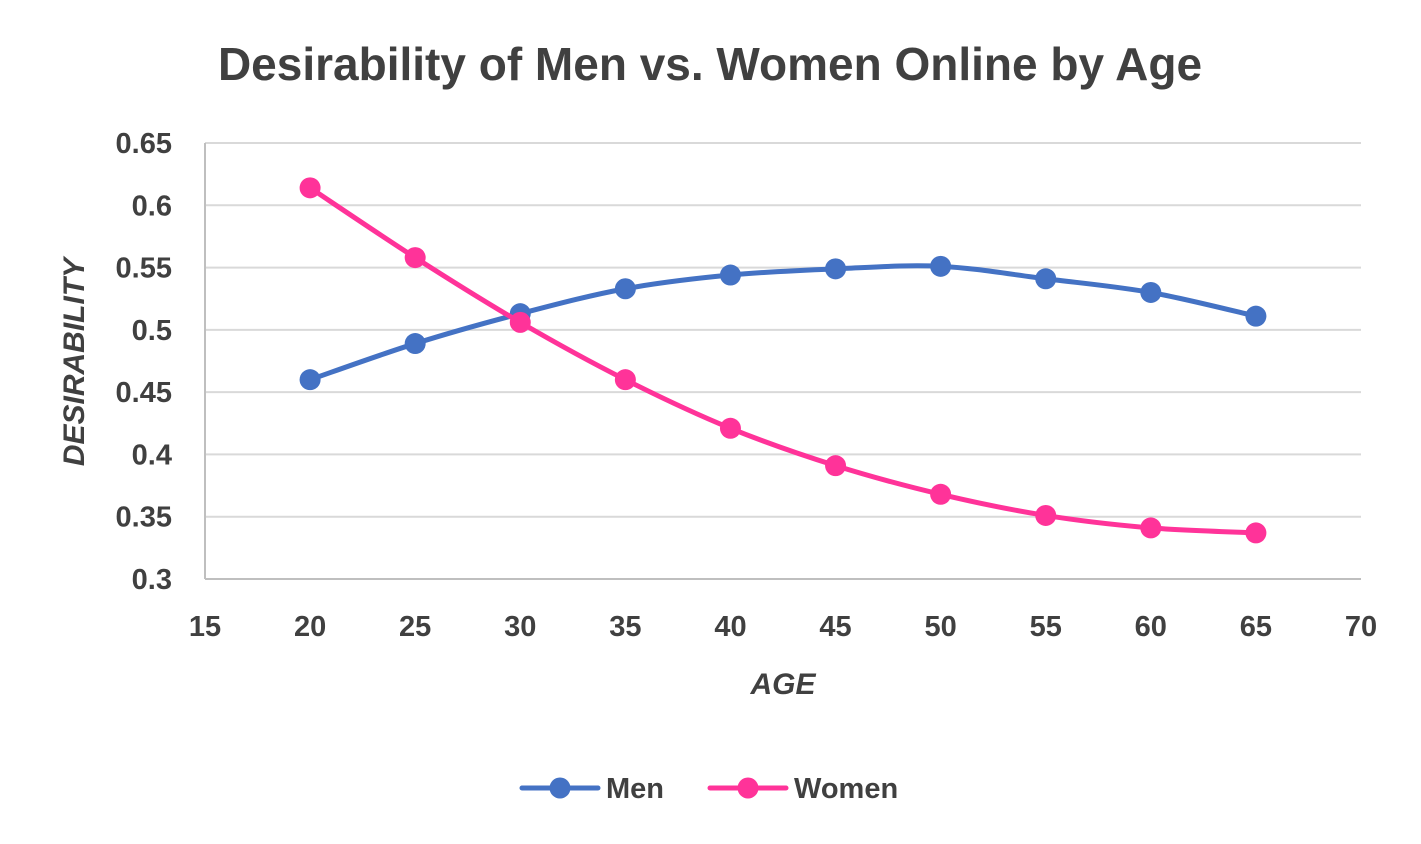 The image size is (1421, 844). What do you see at coordinates (835, 627) in the screenshot?
I see `x-tick-label: 45` at bounding box center [835, 627].